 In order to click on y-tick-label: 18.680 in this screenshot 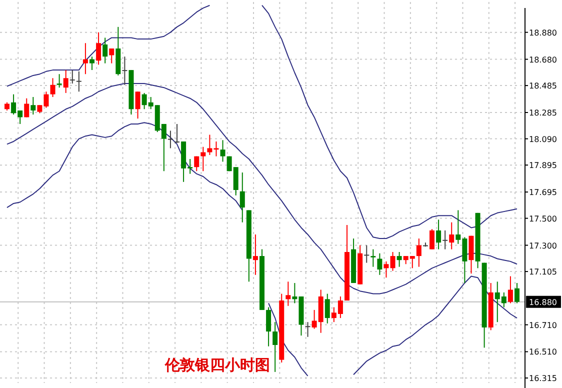, I will do `click(543, 59)`.